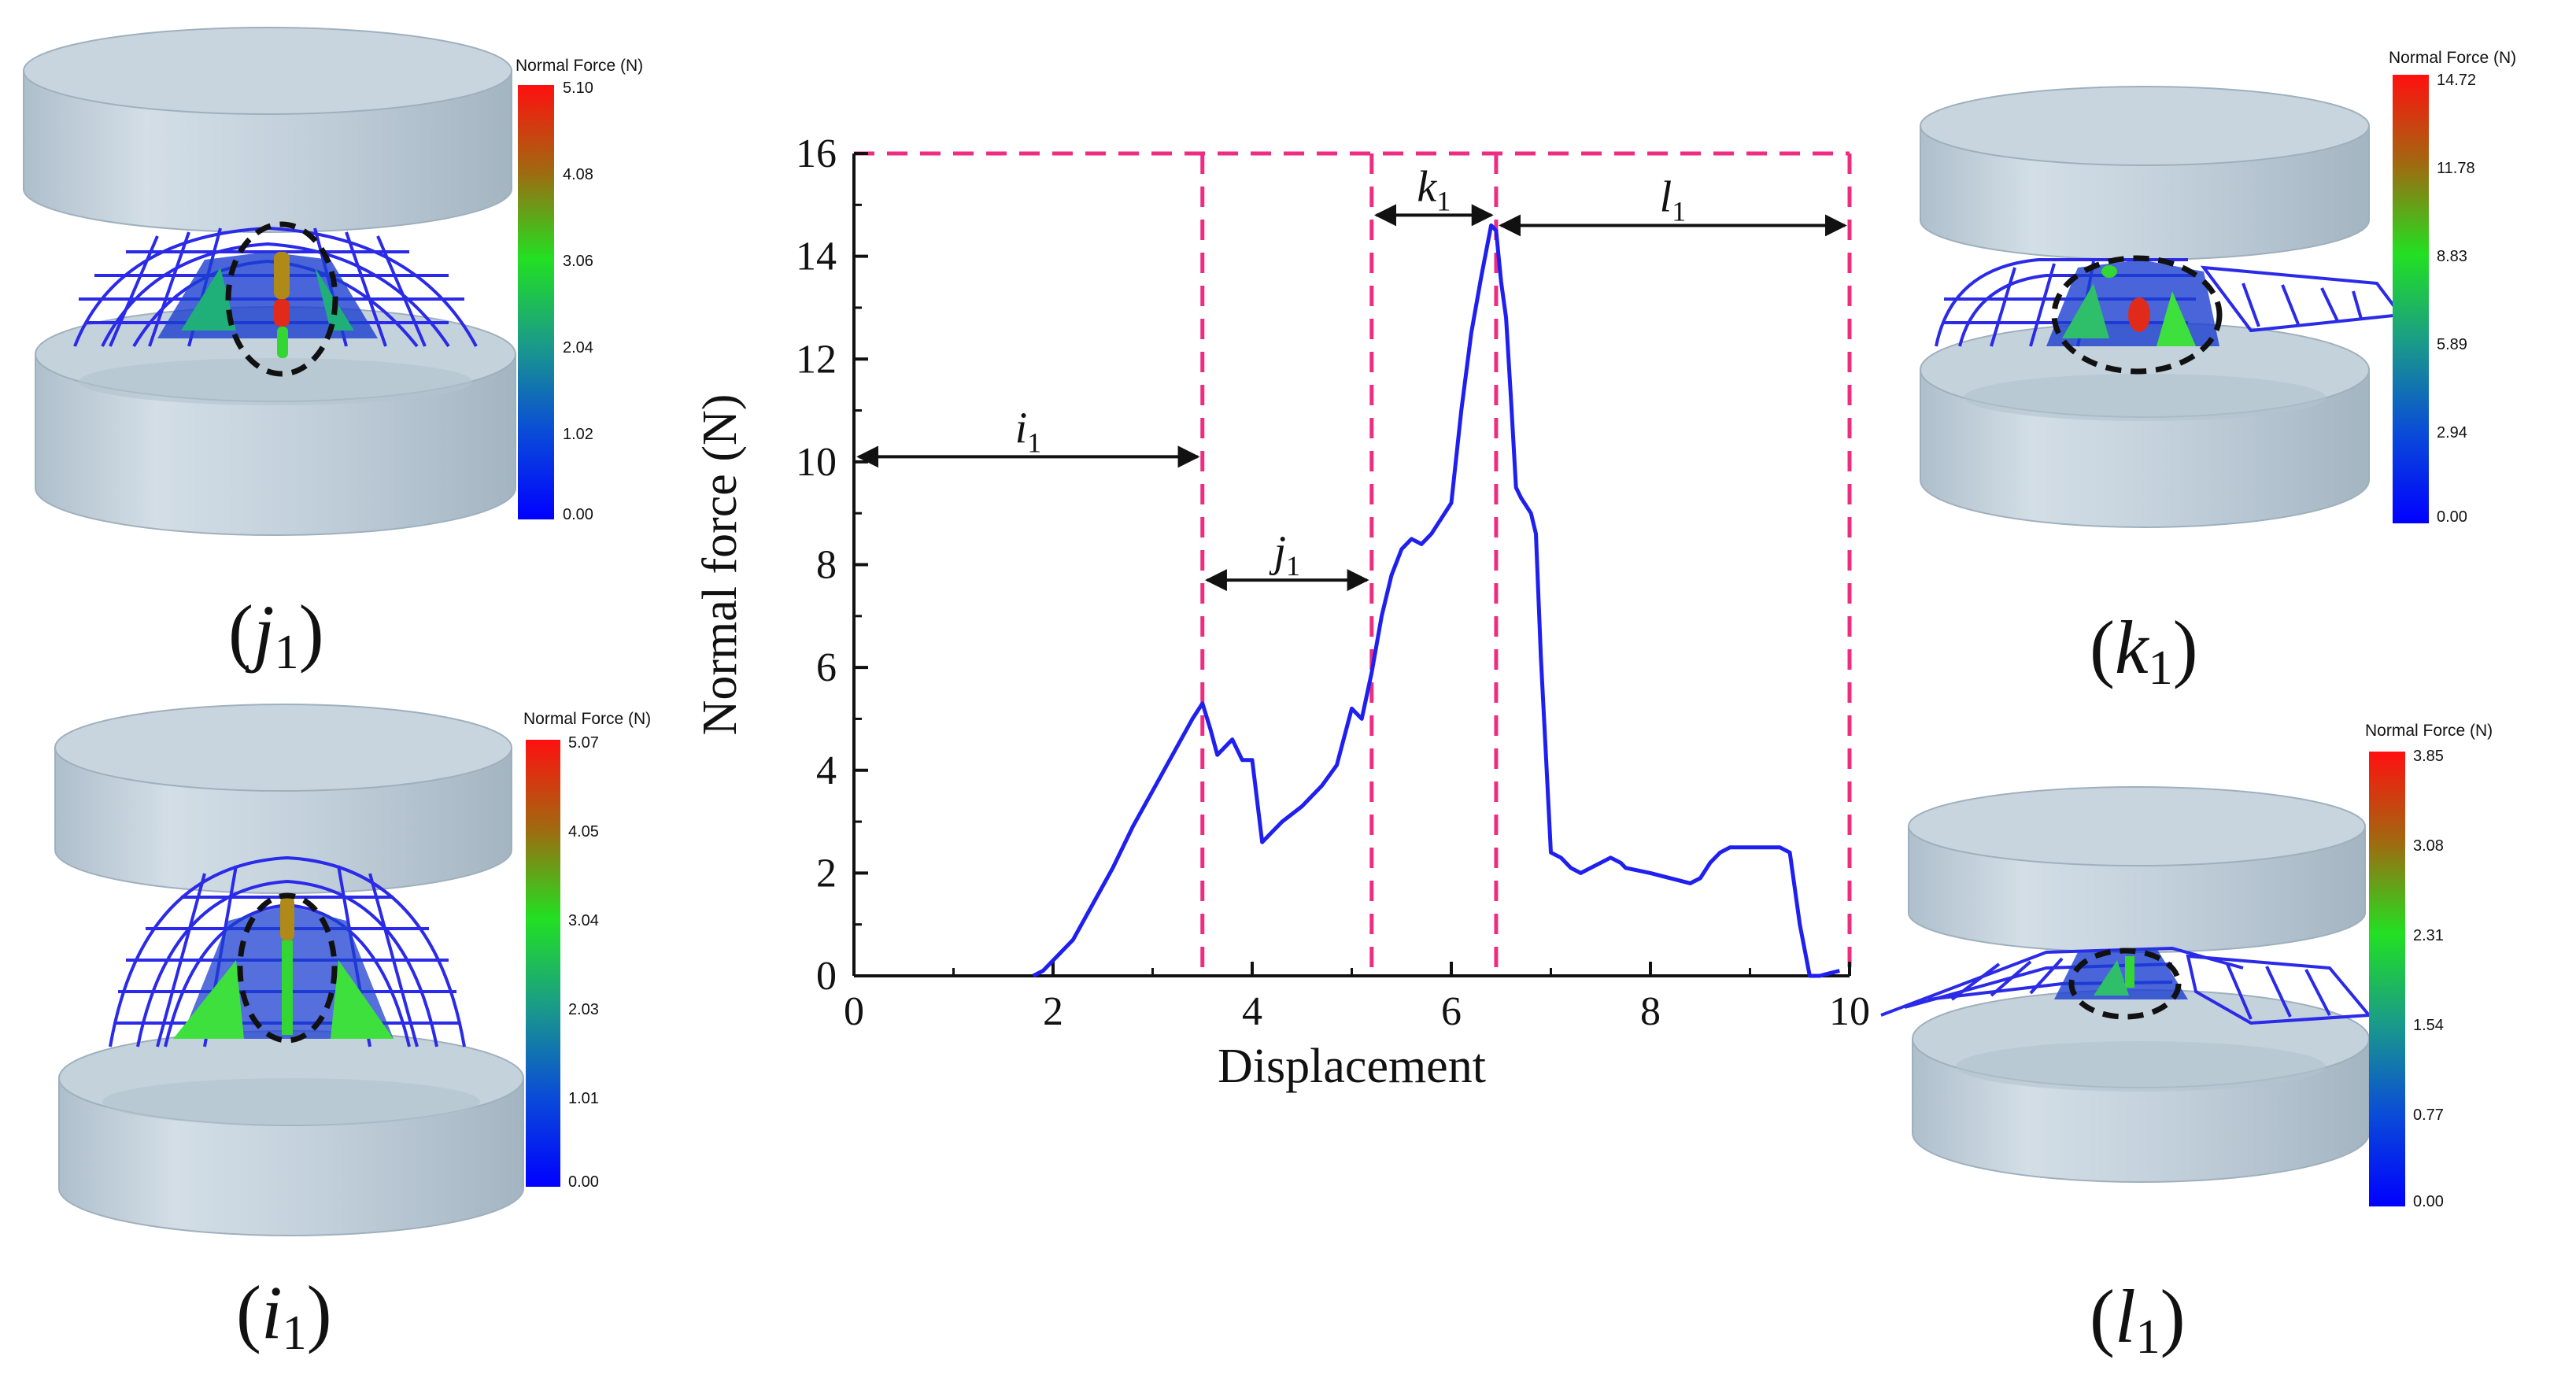 This screenshot has height=1378, width=2576. What do you see at coordinates (583, 743) in the screenshot?
I see `colorbar-tick: 5.07` at bounding box center [583, 743].